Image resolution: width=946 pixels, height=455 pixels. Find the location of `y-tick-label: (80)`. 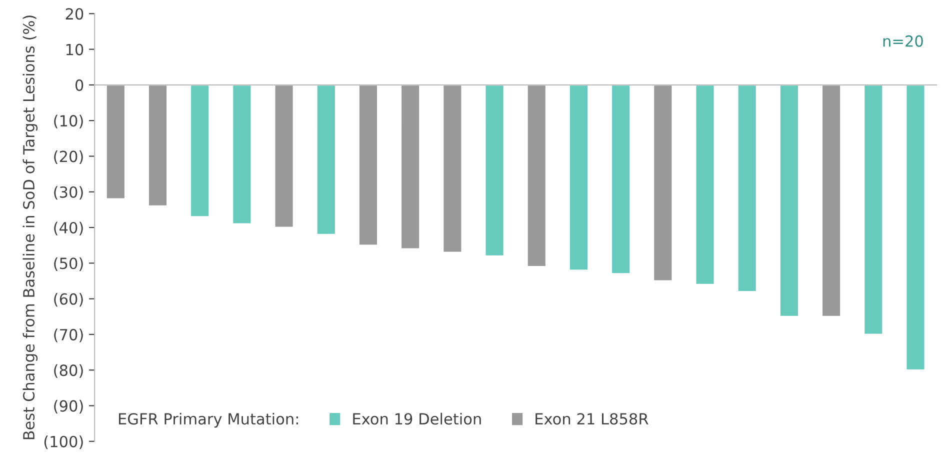

y-tick-label: (80) is located at coordinates (68, 371).